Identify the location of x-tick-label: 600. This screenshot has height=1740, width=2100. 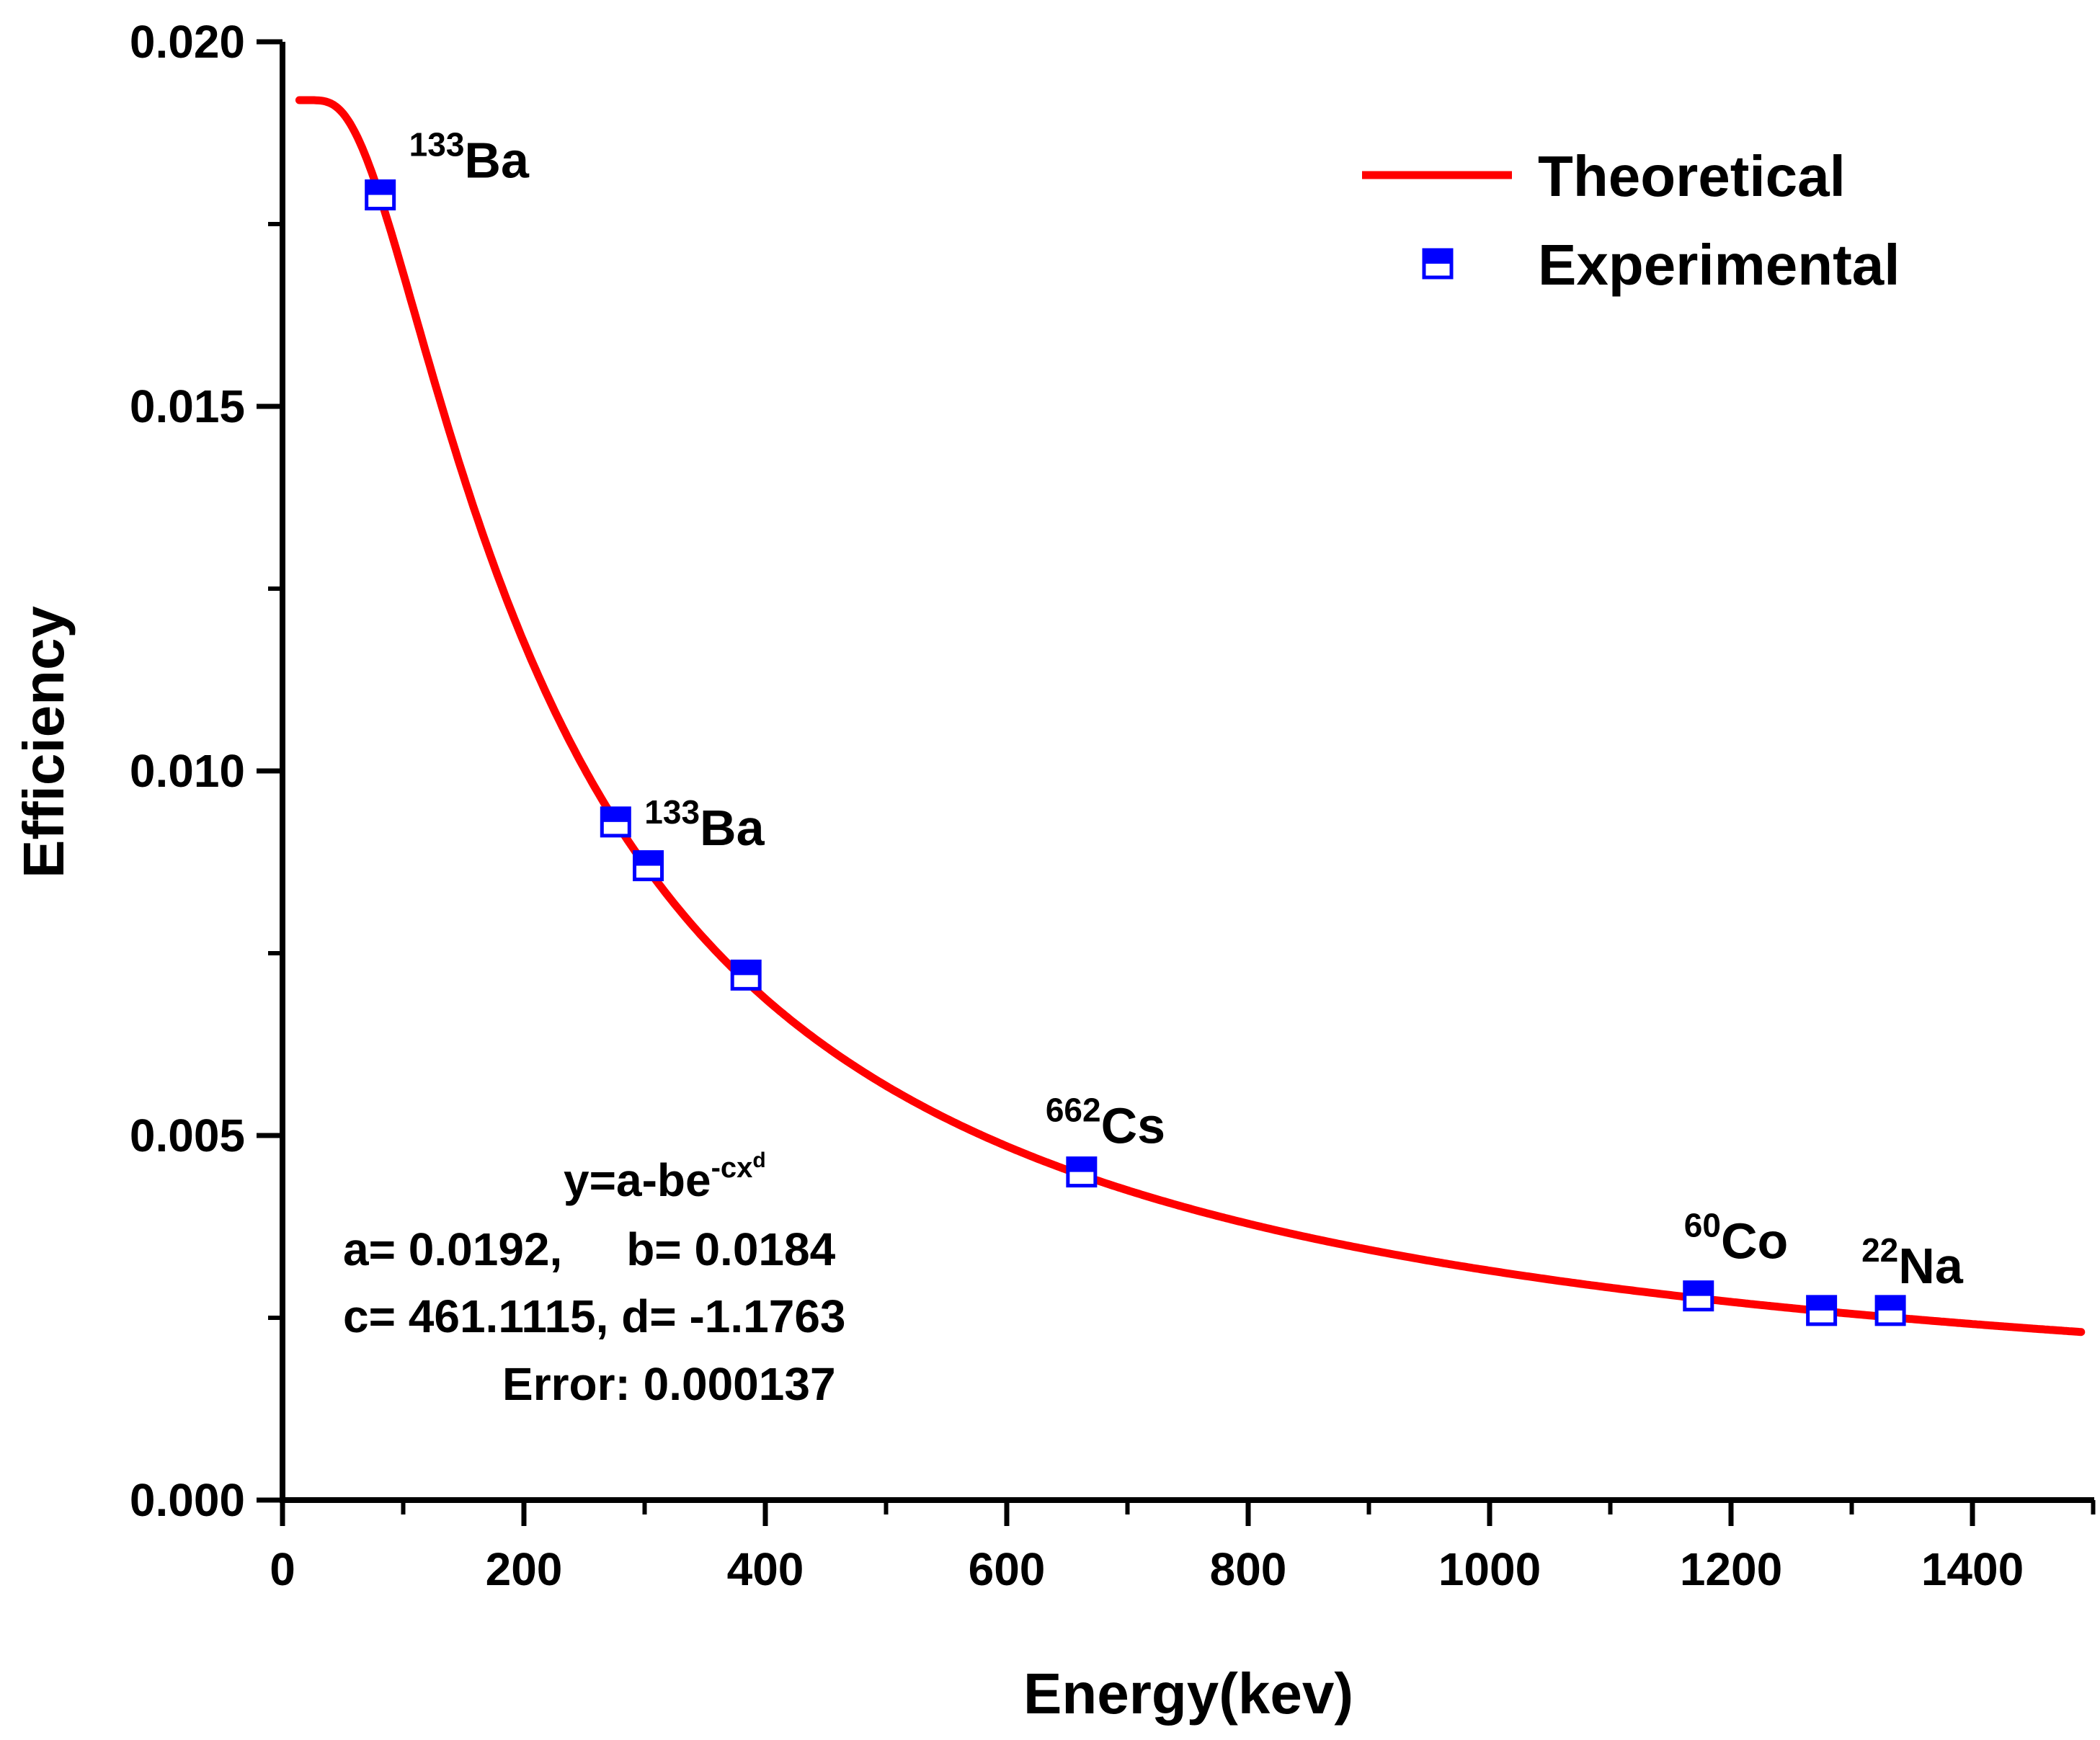
(1007, 1569).